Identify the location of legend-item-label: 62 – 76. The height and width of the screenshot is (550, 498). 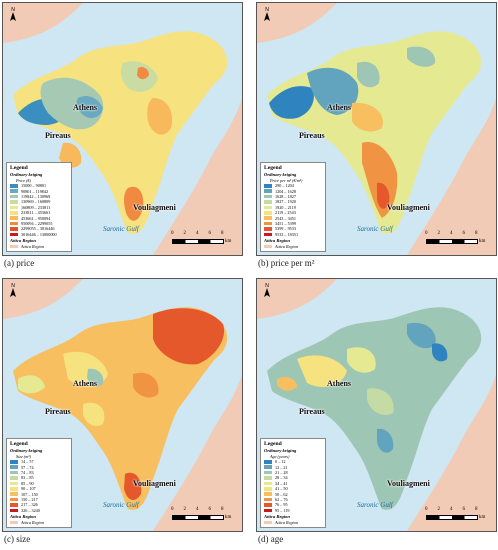
(281, 499).